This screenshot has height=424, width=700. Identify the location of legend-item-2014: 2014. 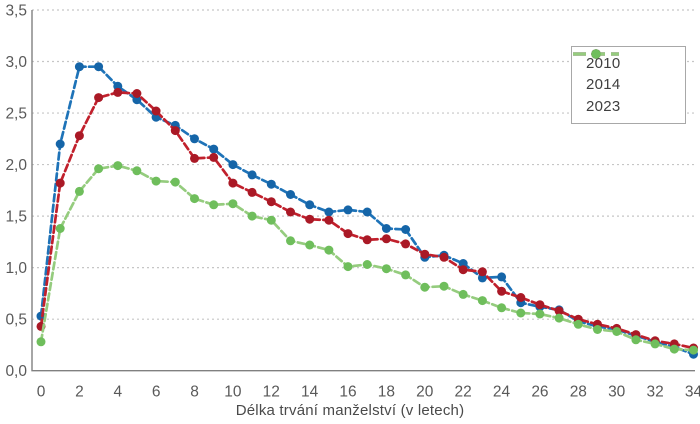
(625, 72).